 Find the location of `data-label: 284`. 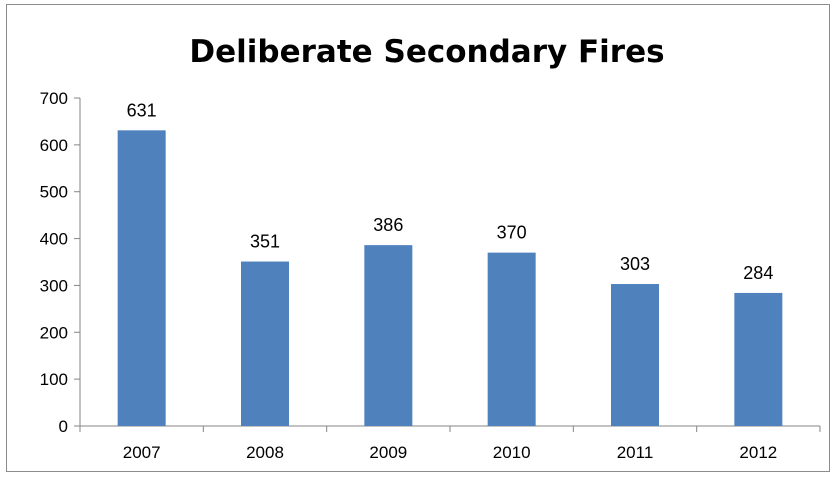

data-label: 284 is located at coordinates (758, 273).